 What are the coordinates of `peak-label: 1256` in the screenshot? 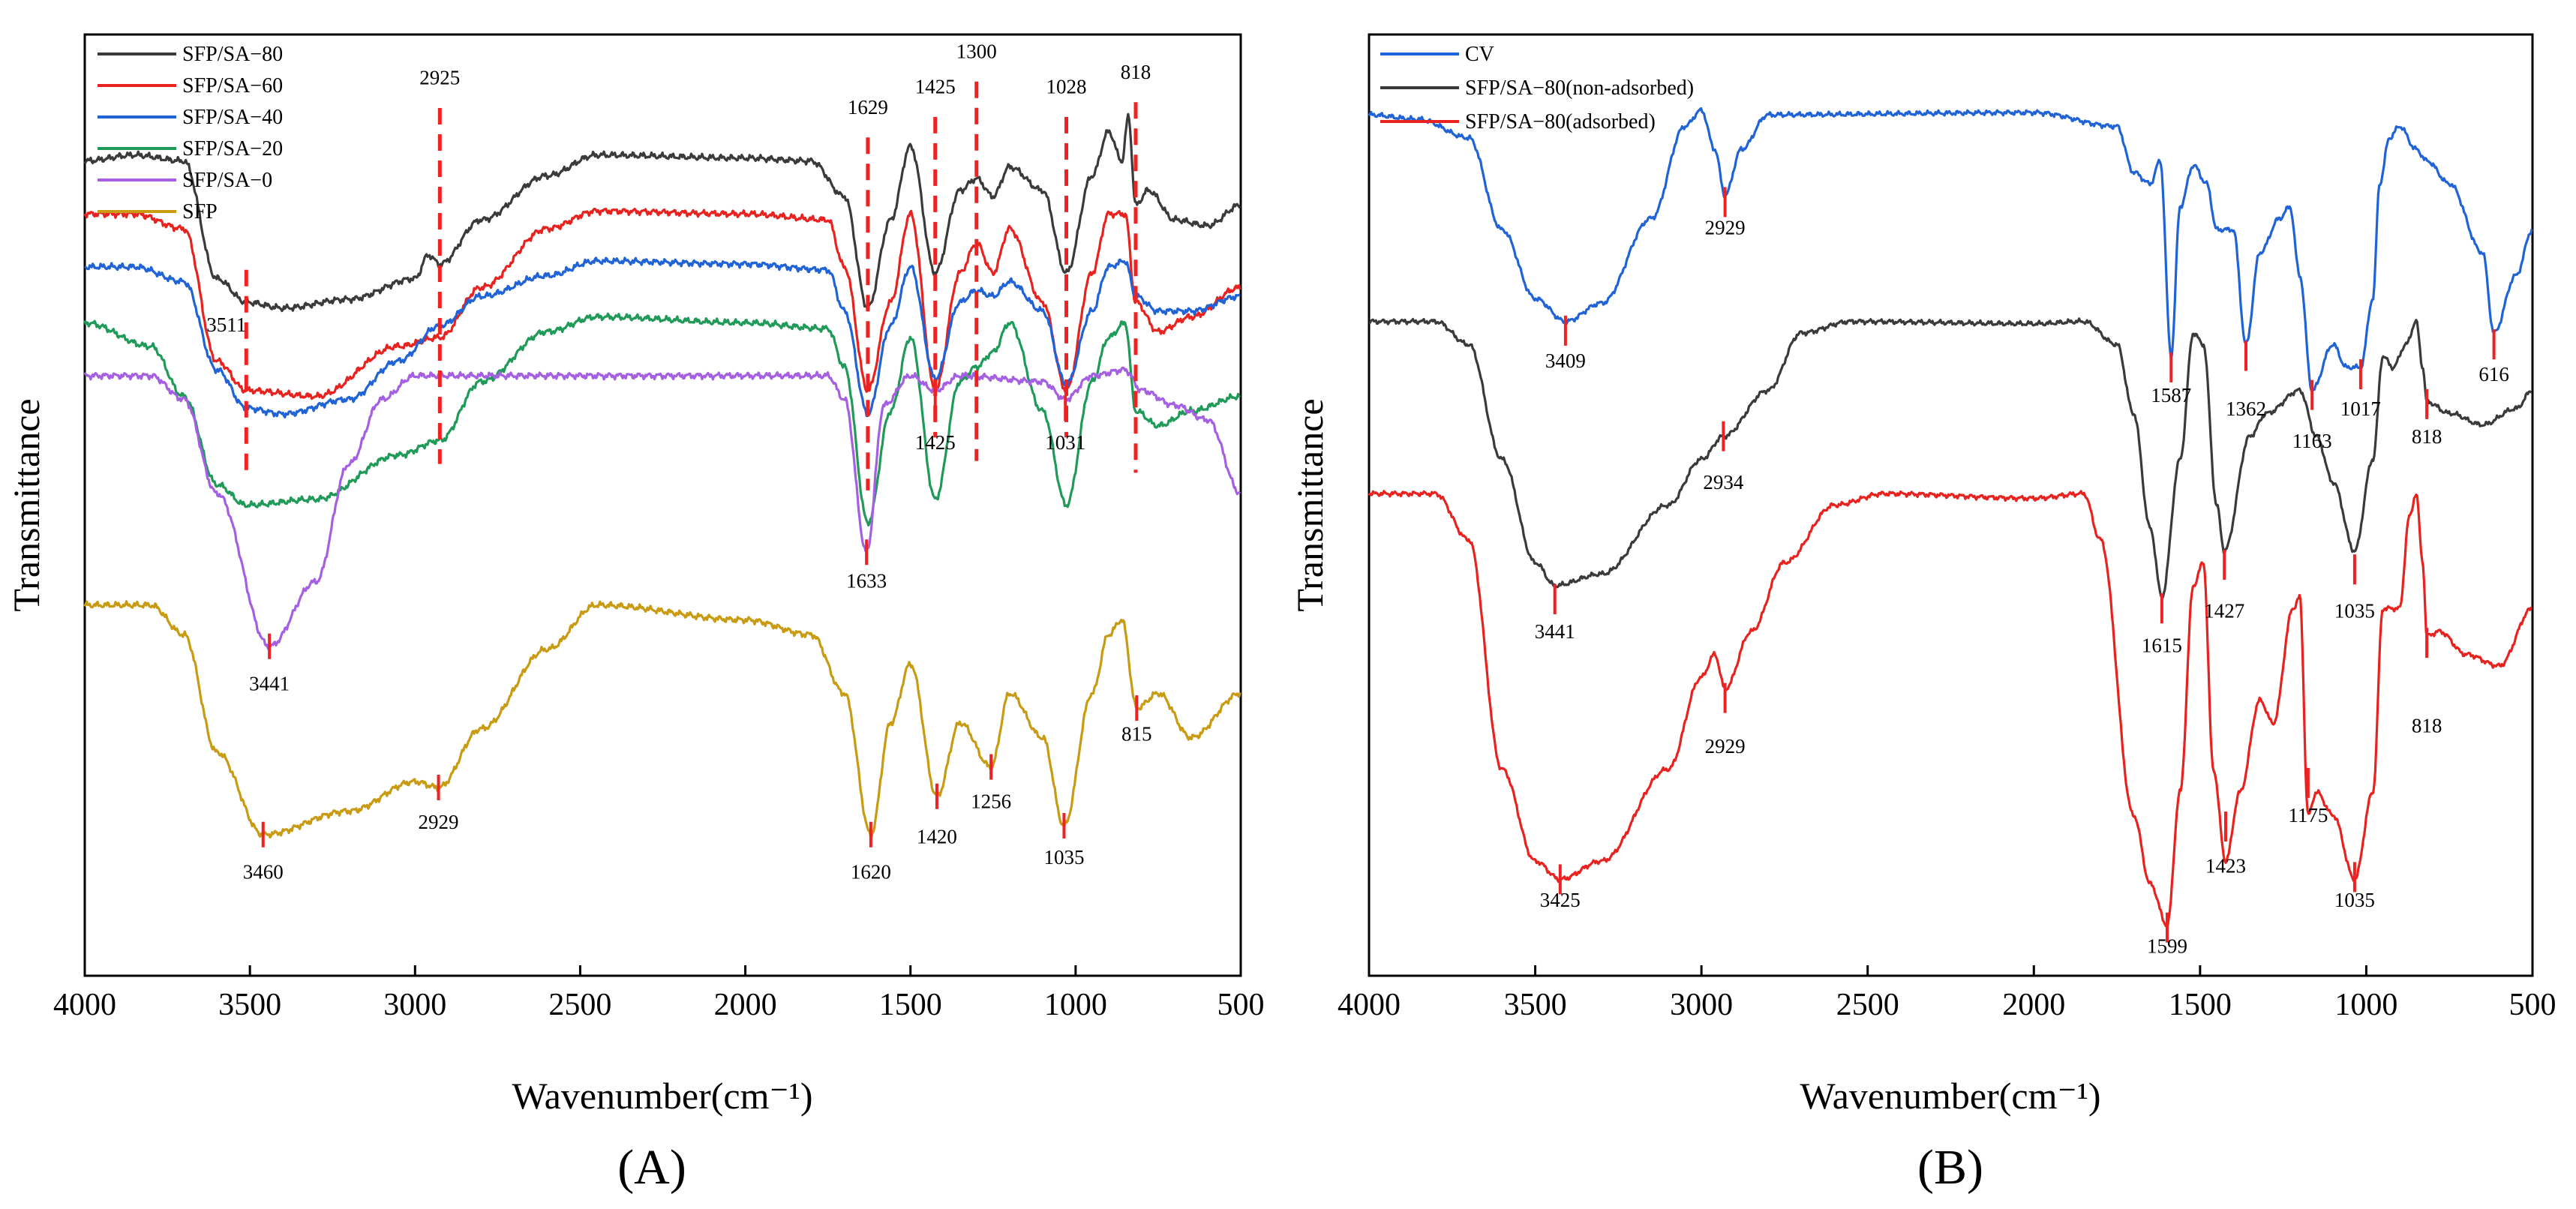 It's located at (991, 801).